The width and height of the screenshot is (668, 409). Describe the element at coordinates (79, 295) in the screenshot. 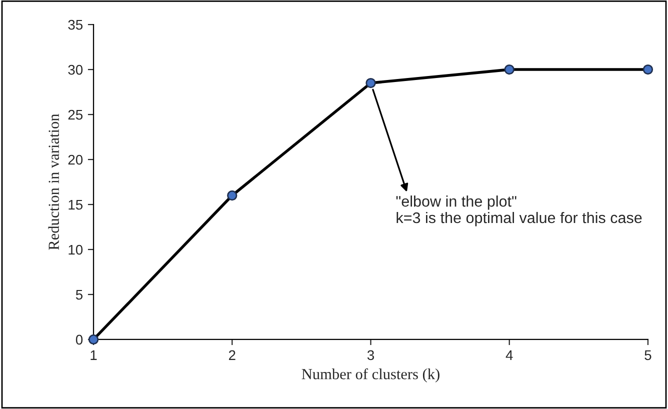

I see `y-tick-label: 5` at that location.